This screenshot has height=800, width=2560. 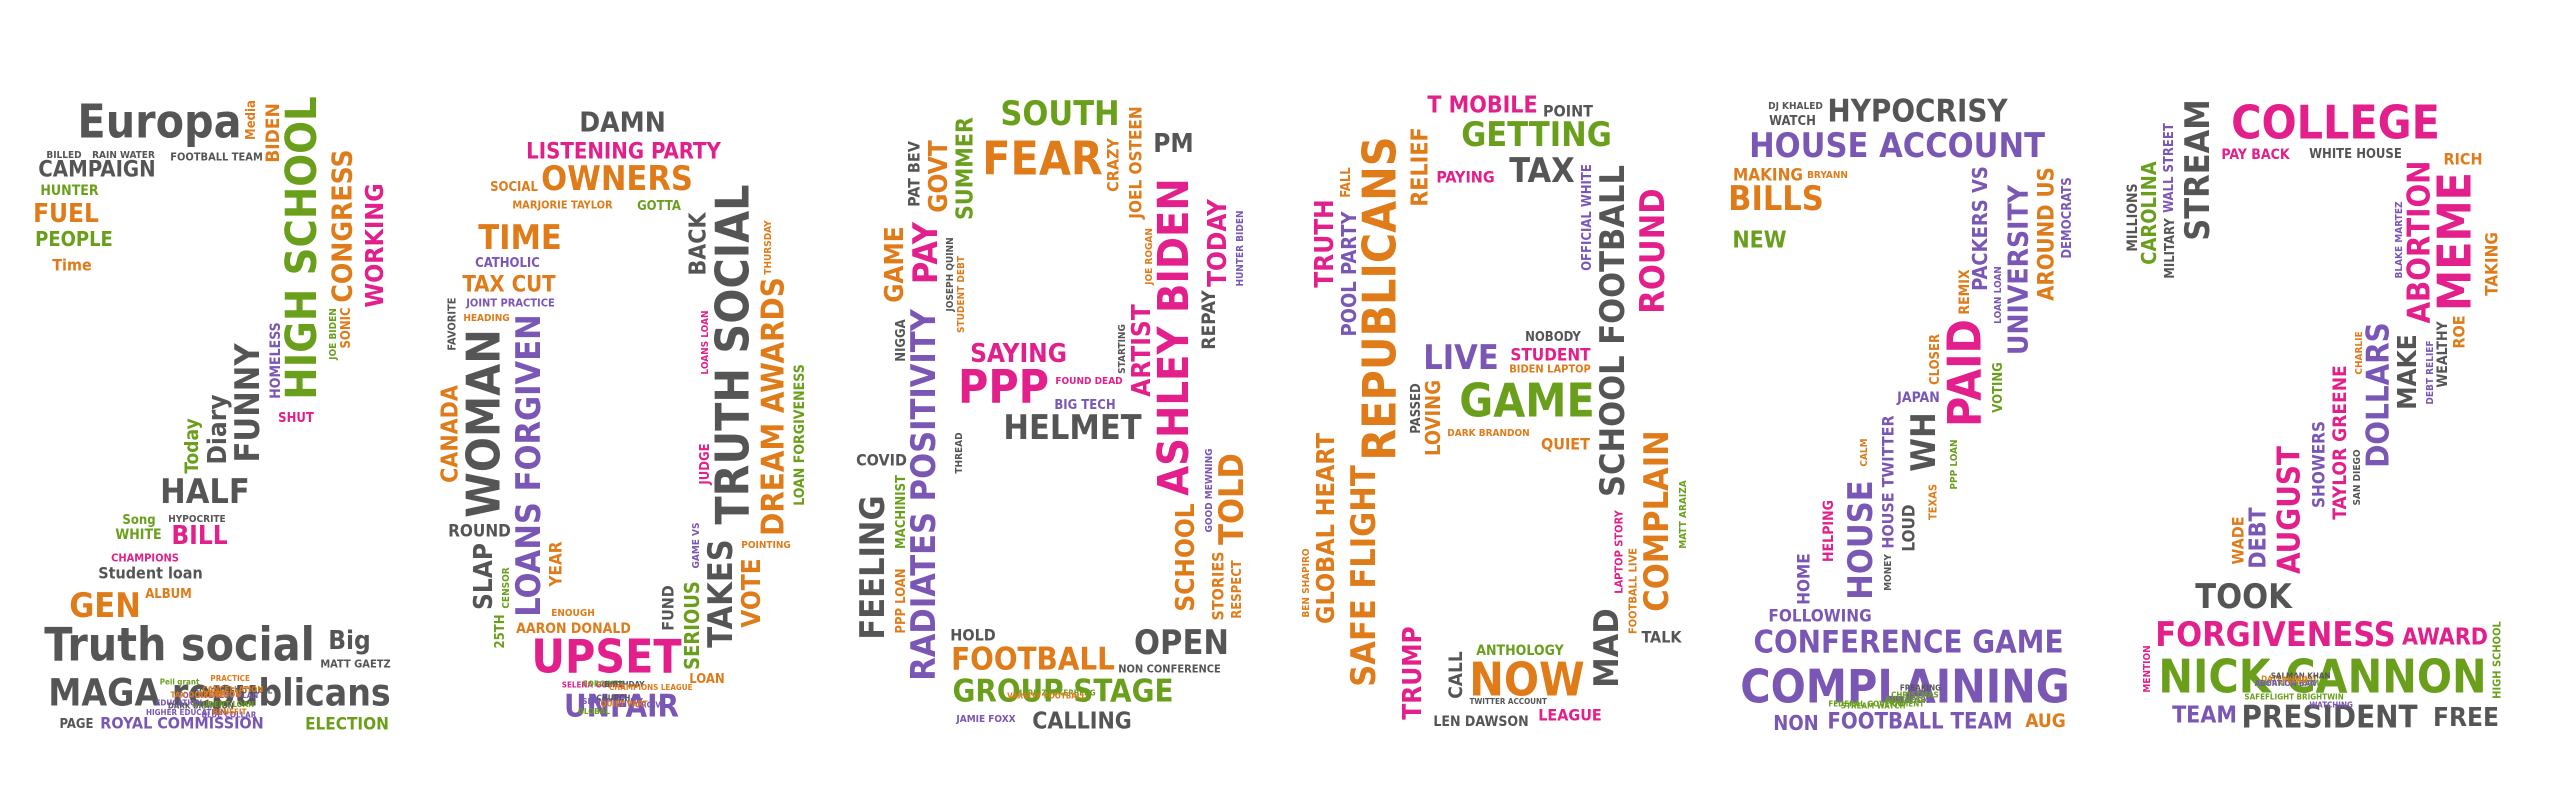 What do you see at coordinates (1059, 114) in the screenshot?
I see `cloud-word: SOUTH` at bounding box center [1059, 114].